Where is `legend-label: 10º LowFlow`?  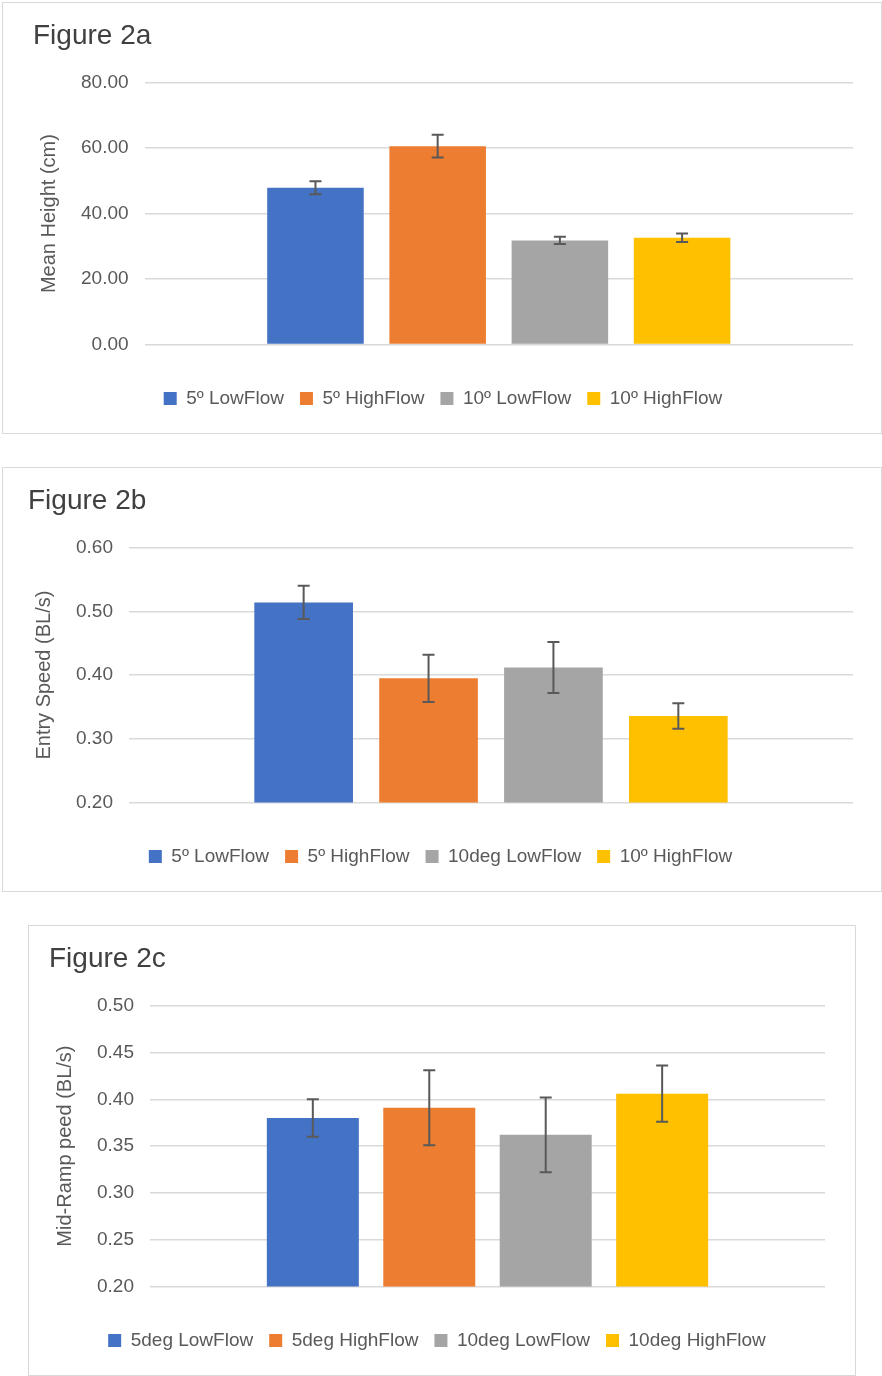
legend-label: 10º LowFlow is located at coordinates (517, 397).